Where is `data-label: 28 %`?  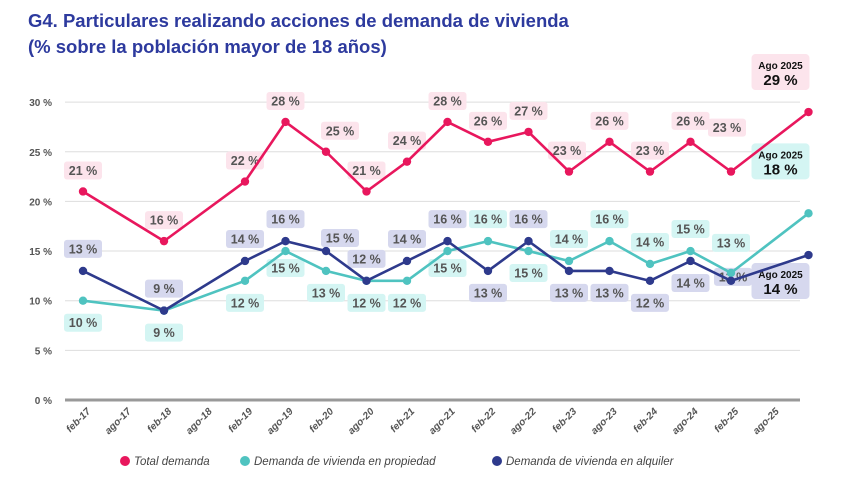
data-label: 28 % is located at coordinates (285, 101).